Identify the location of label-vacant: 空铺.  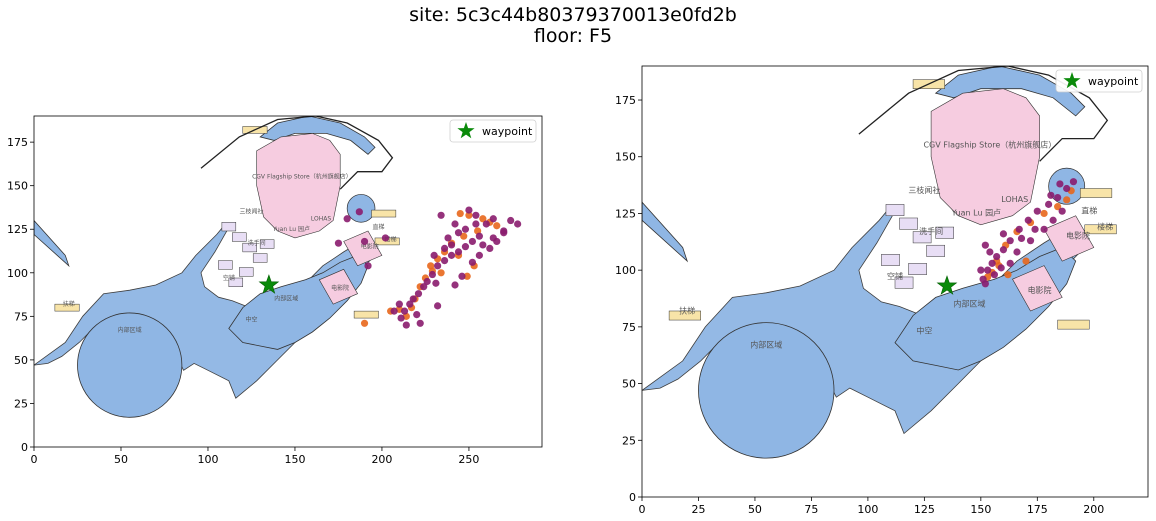
(895, 276).